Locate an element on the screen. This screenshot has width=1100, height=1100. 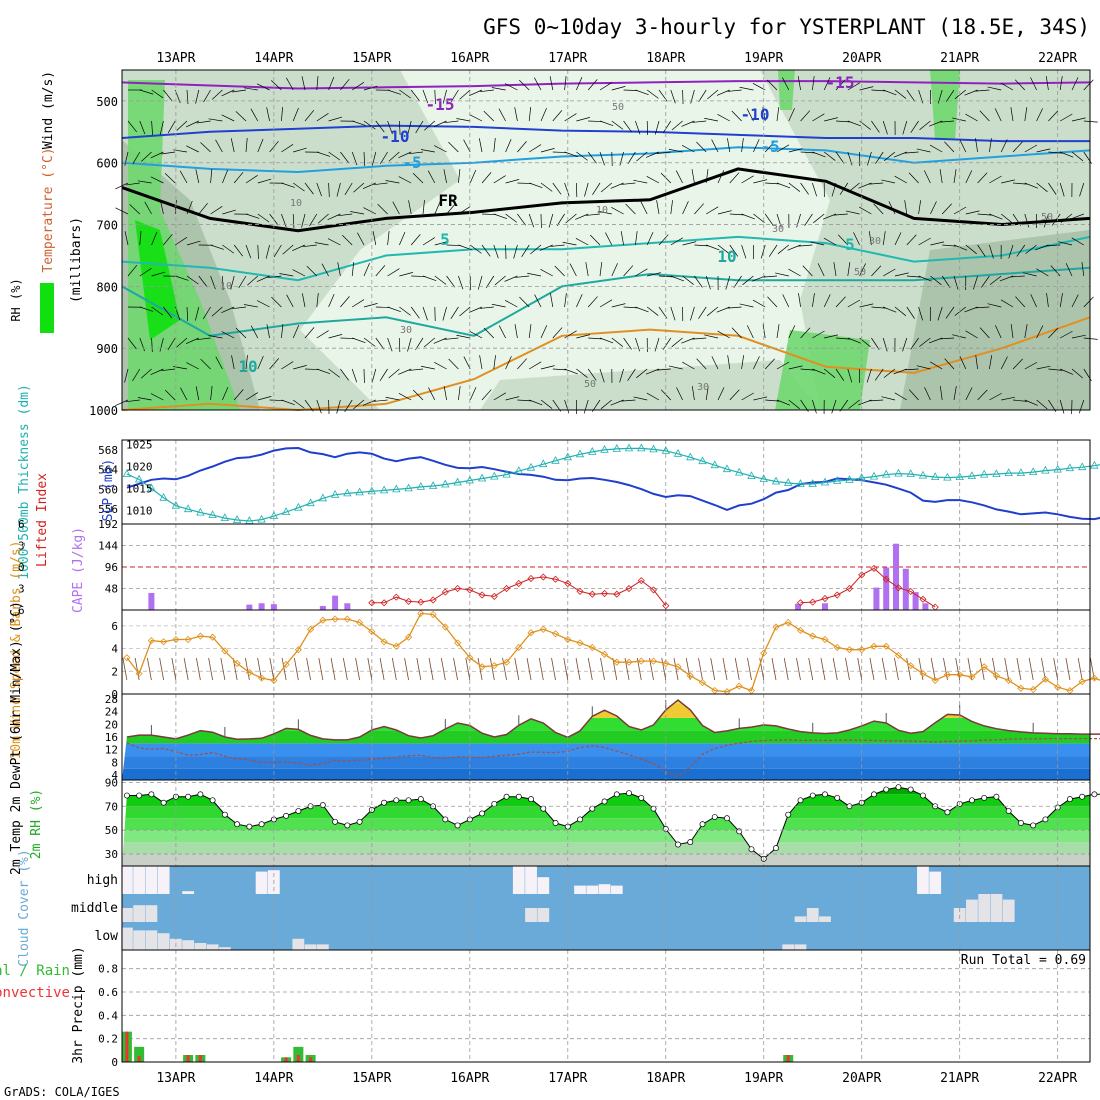
isotherm-label: -10 is located at coordinates (395, 136).